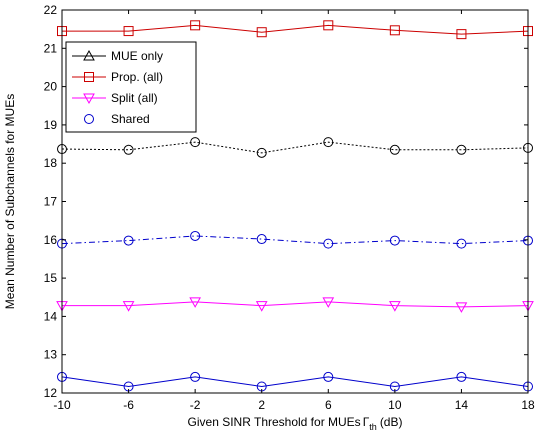  I want to click on x-tick-label: 2, so click(261, 405).